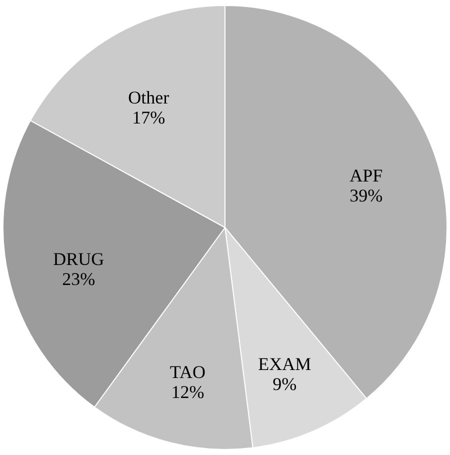  Describe the element at coordinates (188, 372) in the screenshot. I see `slice-label: TAO` at that location.